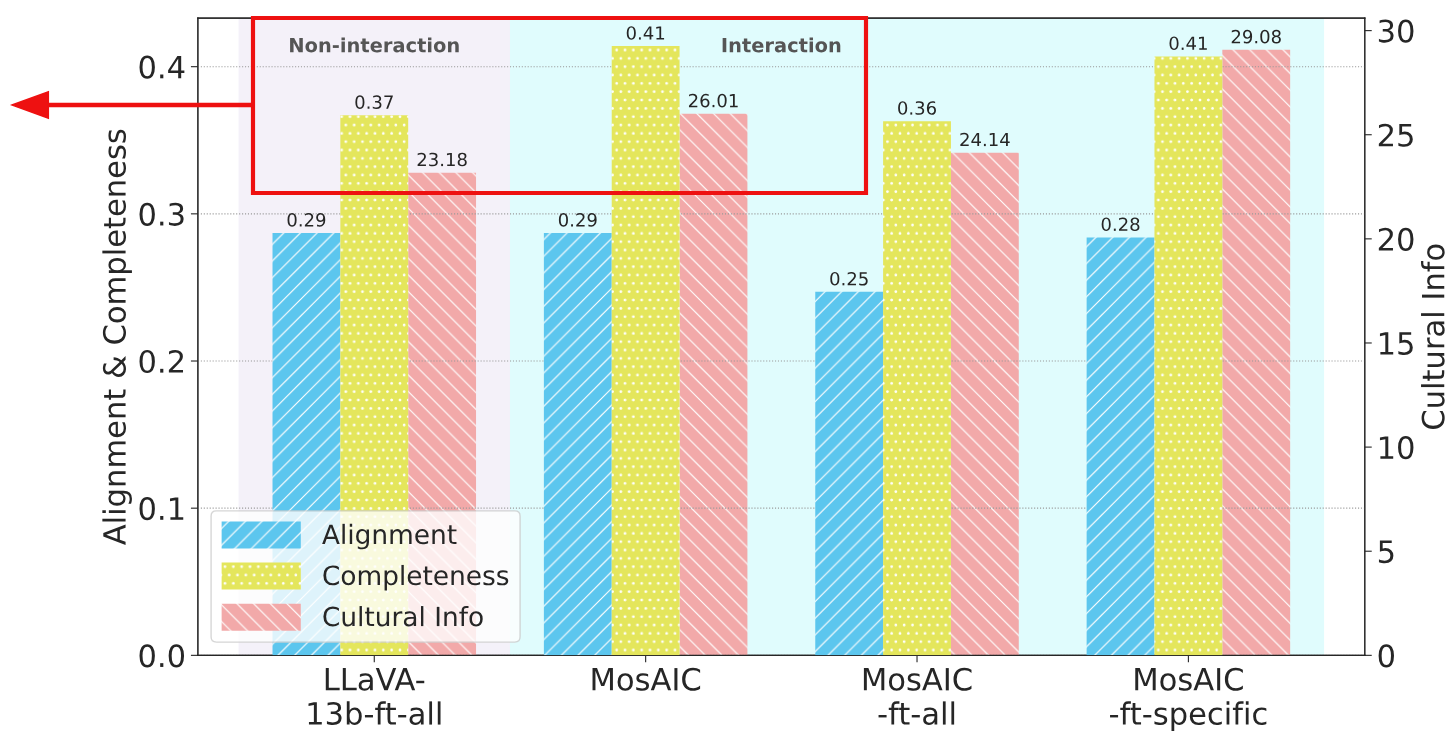 The height and width of the screenshot is (755, 1455). Describe the element at coordinates (1396, 239) in the screenshot. I see `y2-tick-label: 20` at that location.